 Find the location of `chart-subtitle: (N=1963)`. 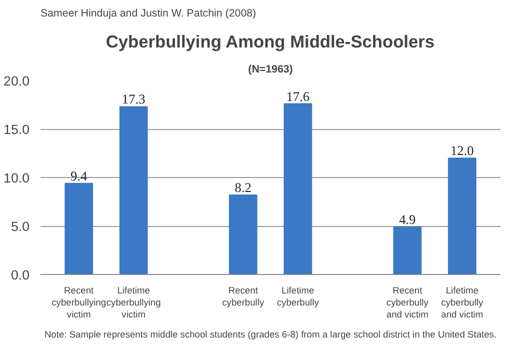

chart-subtitle: (N=1963) is located at coordinates (271, 70).